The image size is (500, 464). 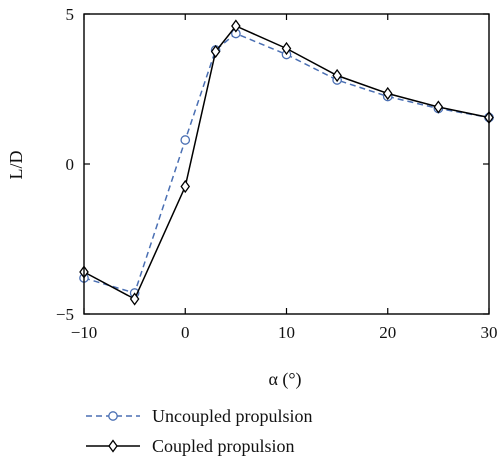 I want to click on y-axis-title: L/D, so click(x=16, y=165).